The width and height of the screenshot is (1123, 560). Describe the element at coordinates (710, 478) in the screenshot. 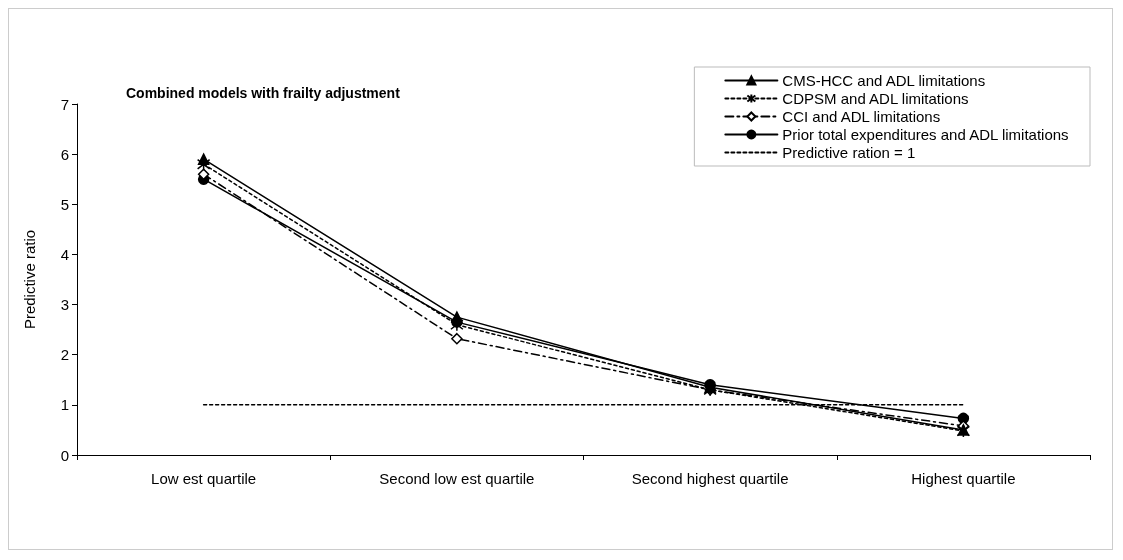

I see `x-tick-label: Second highest quartile` at that location.